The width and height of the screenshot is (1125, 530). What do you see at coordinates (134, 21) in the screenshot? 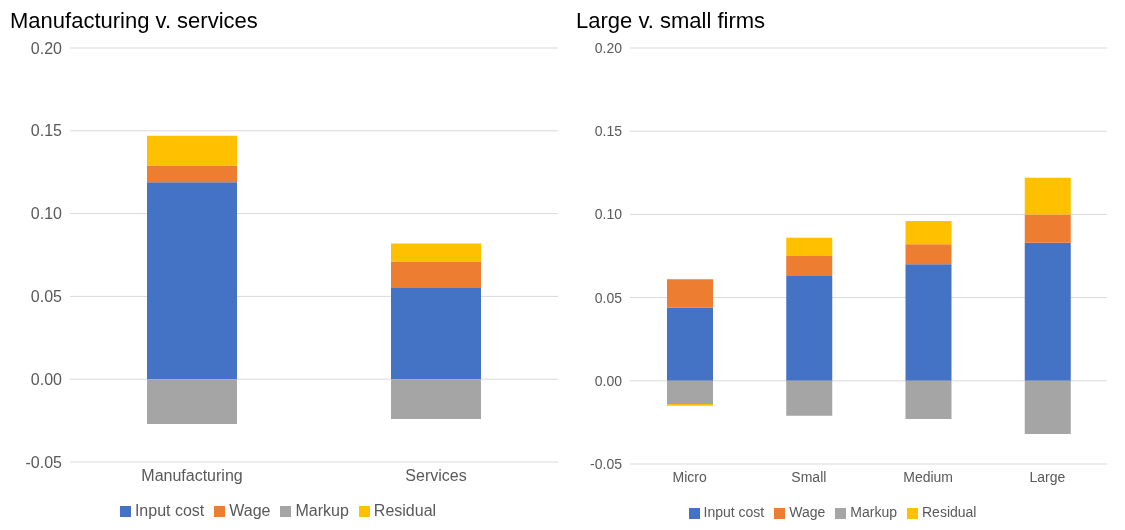
I see `chart-title: Manufacturing v. services` at bounding box center [134, 21].